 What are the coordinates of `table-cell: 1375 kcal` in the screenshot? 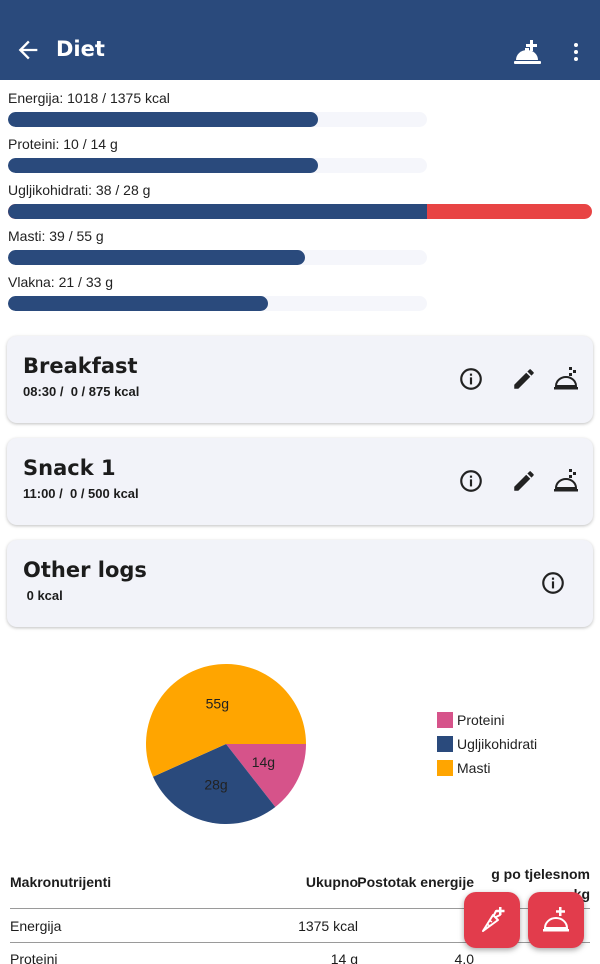 It's located at (328, 926).